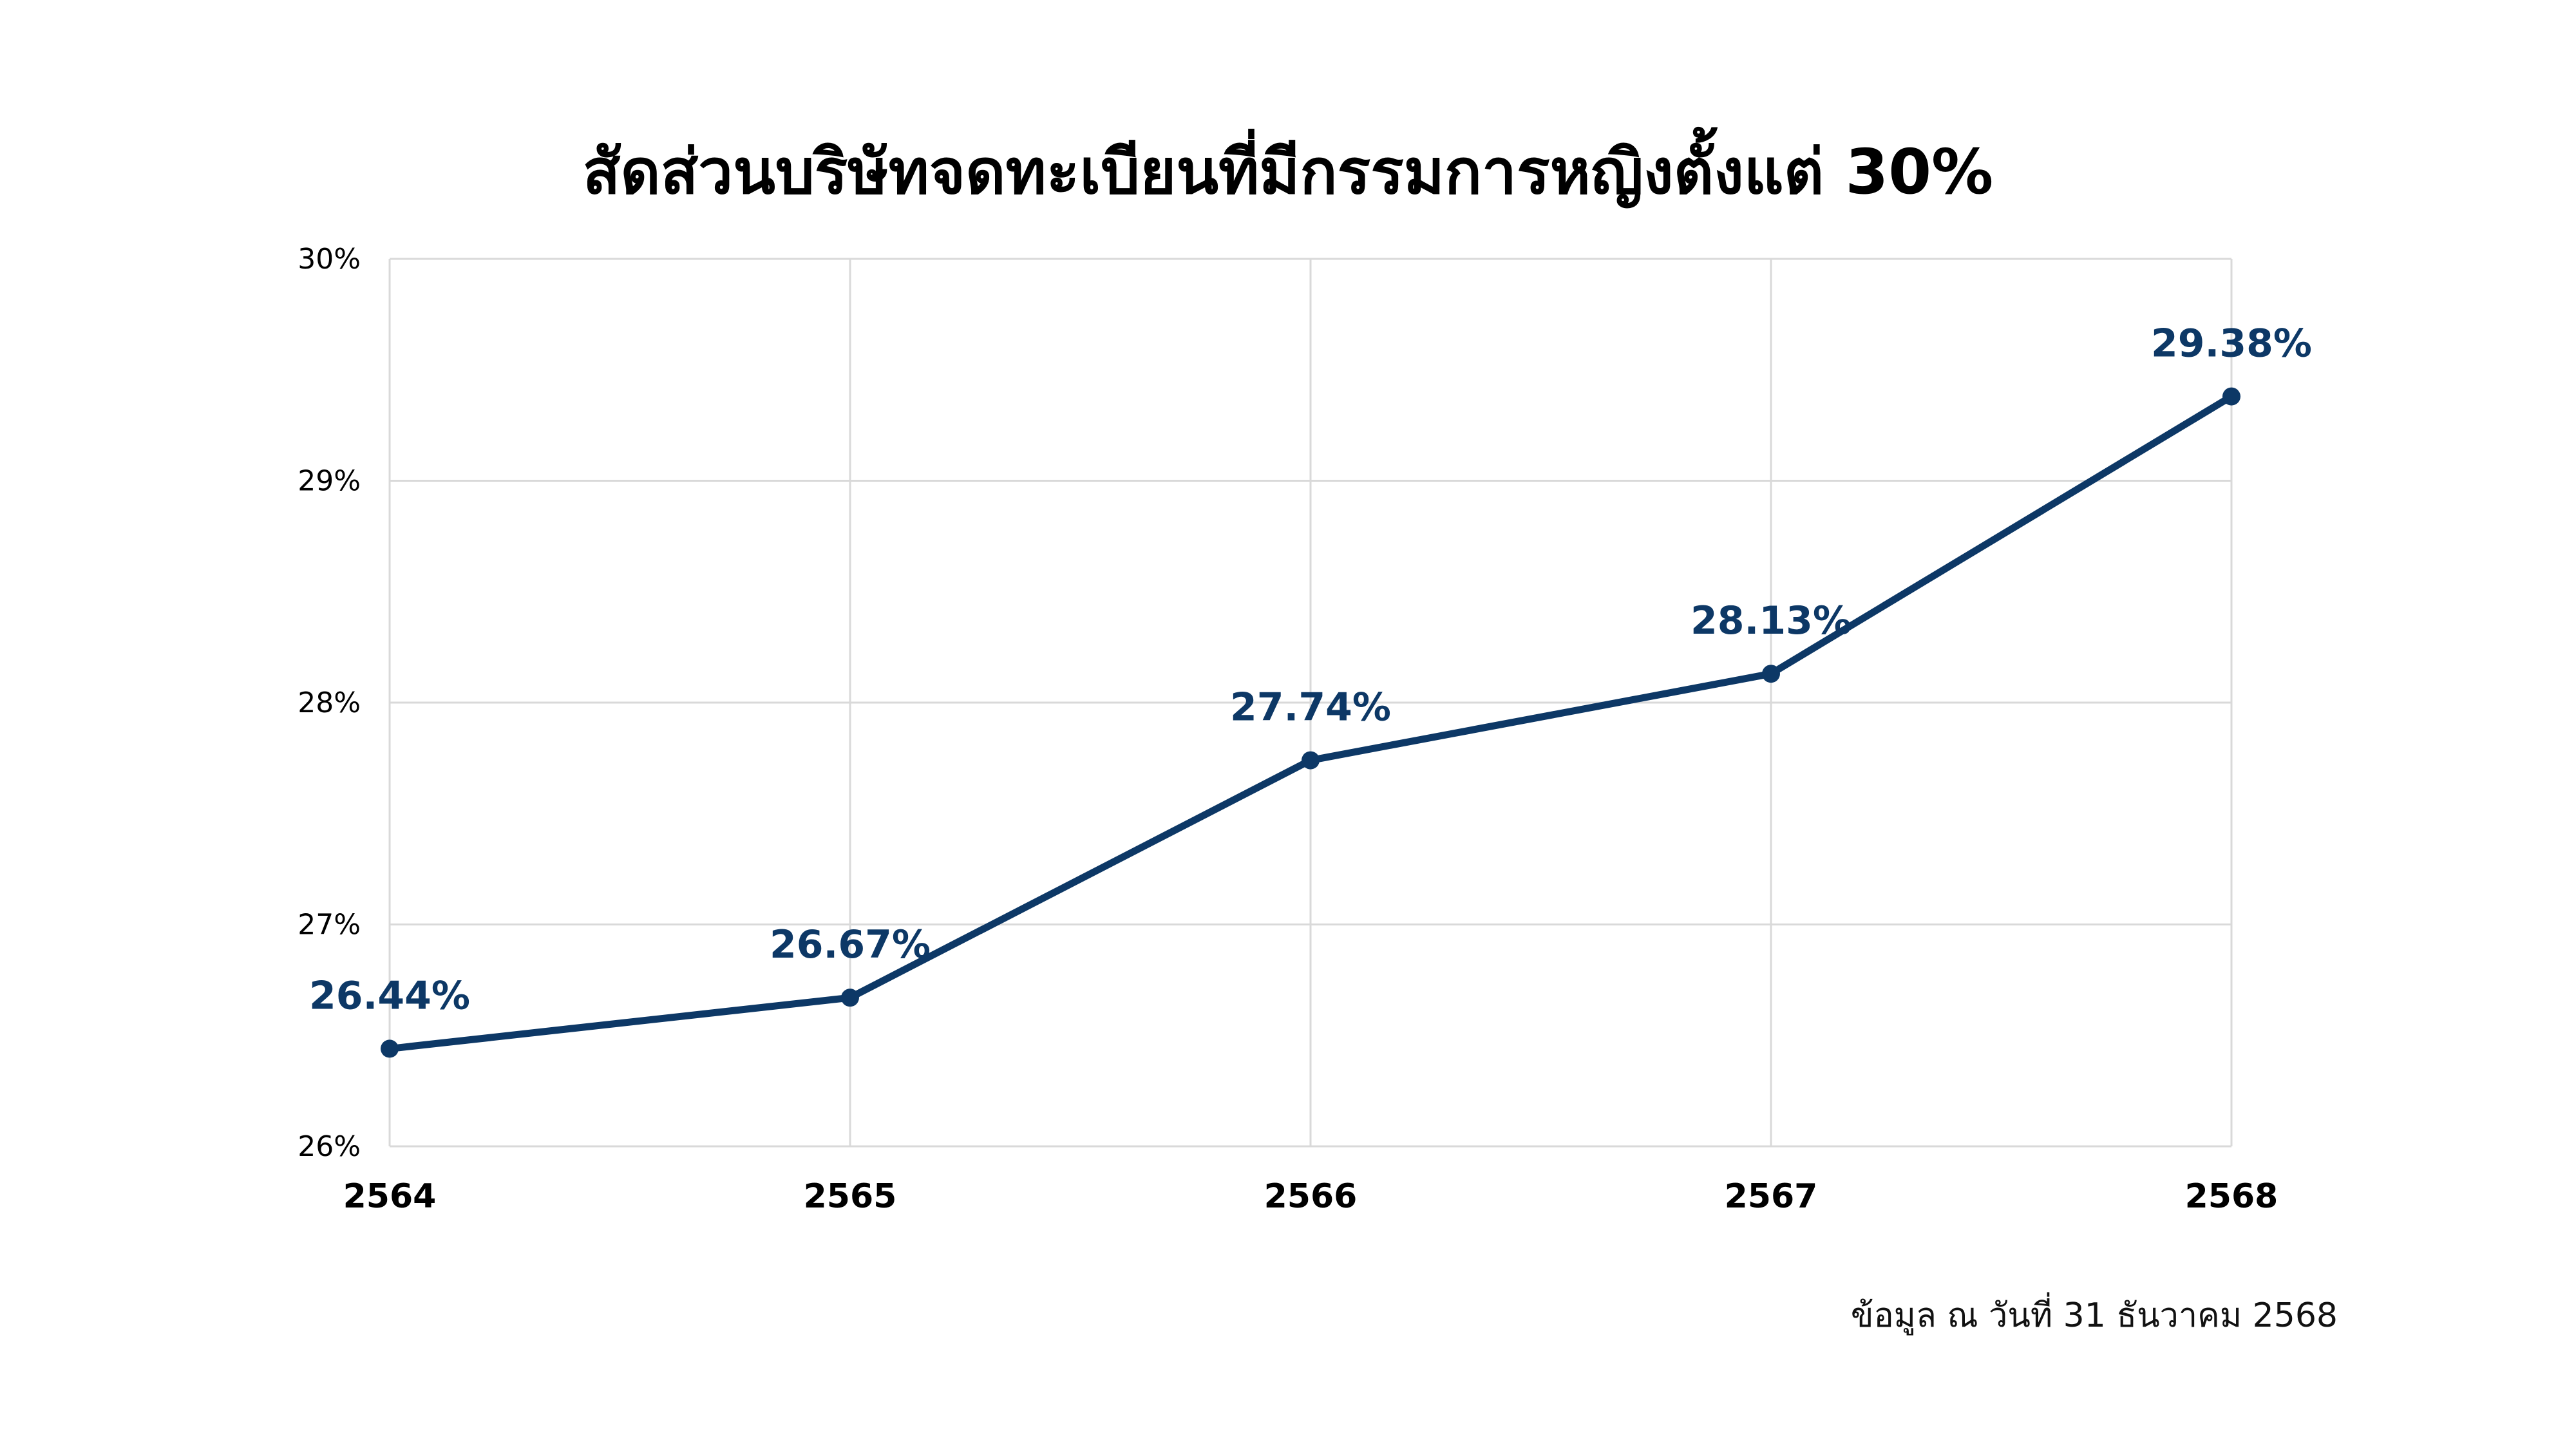 The width and height of the screenshot is (2576, 1449). I want to click on y-tick-label: 28%, so click(329, 703).